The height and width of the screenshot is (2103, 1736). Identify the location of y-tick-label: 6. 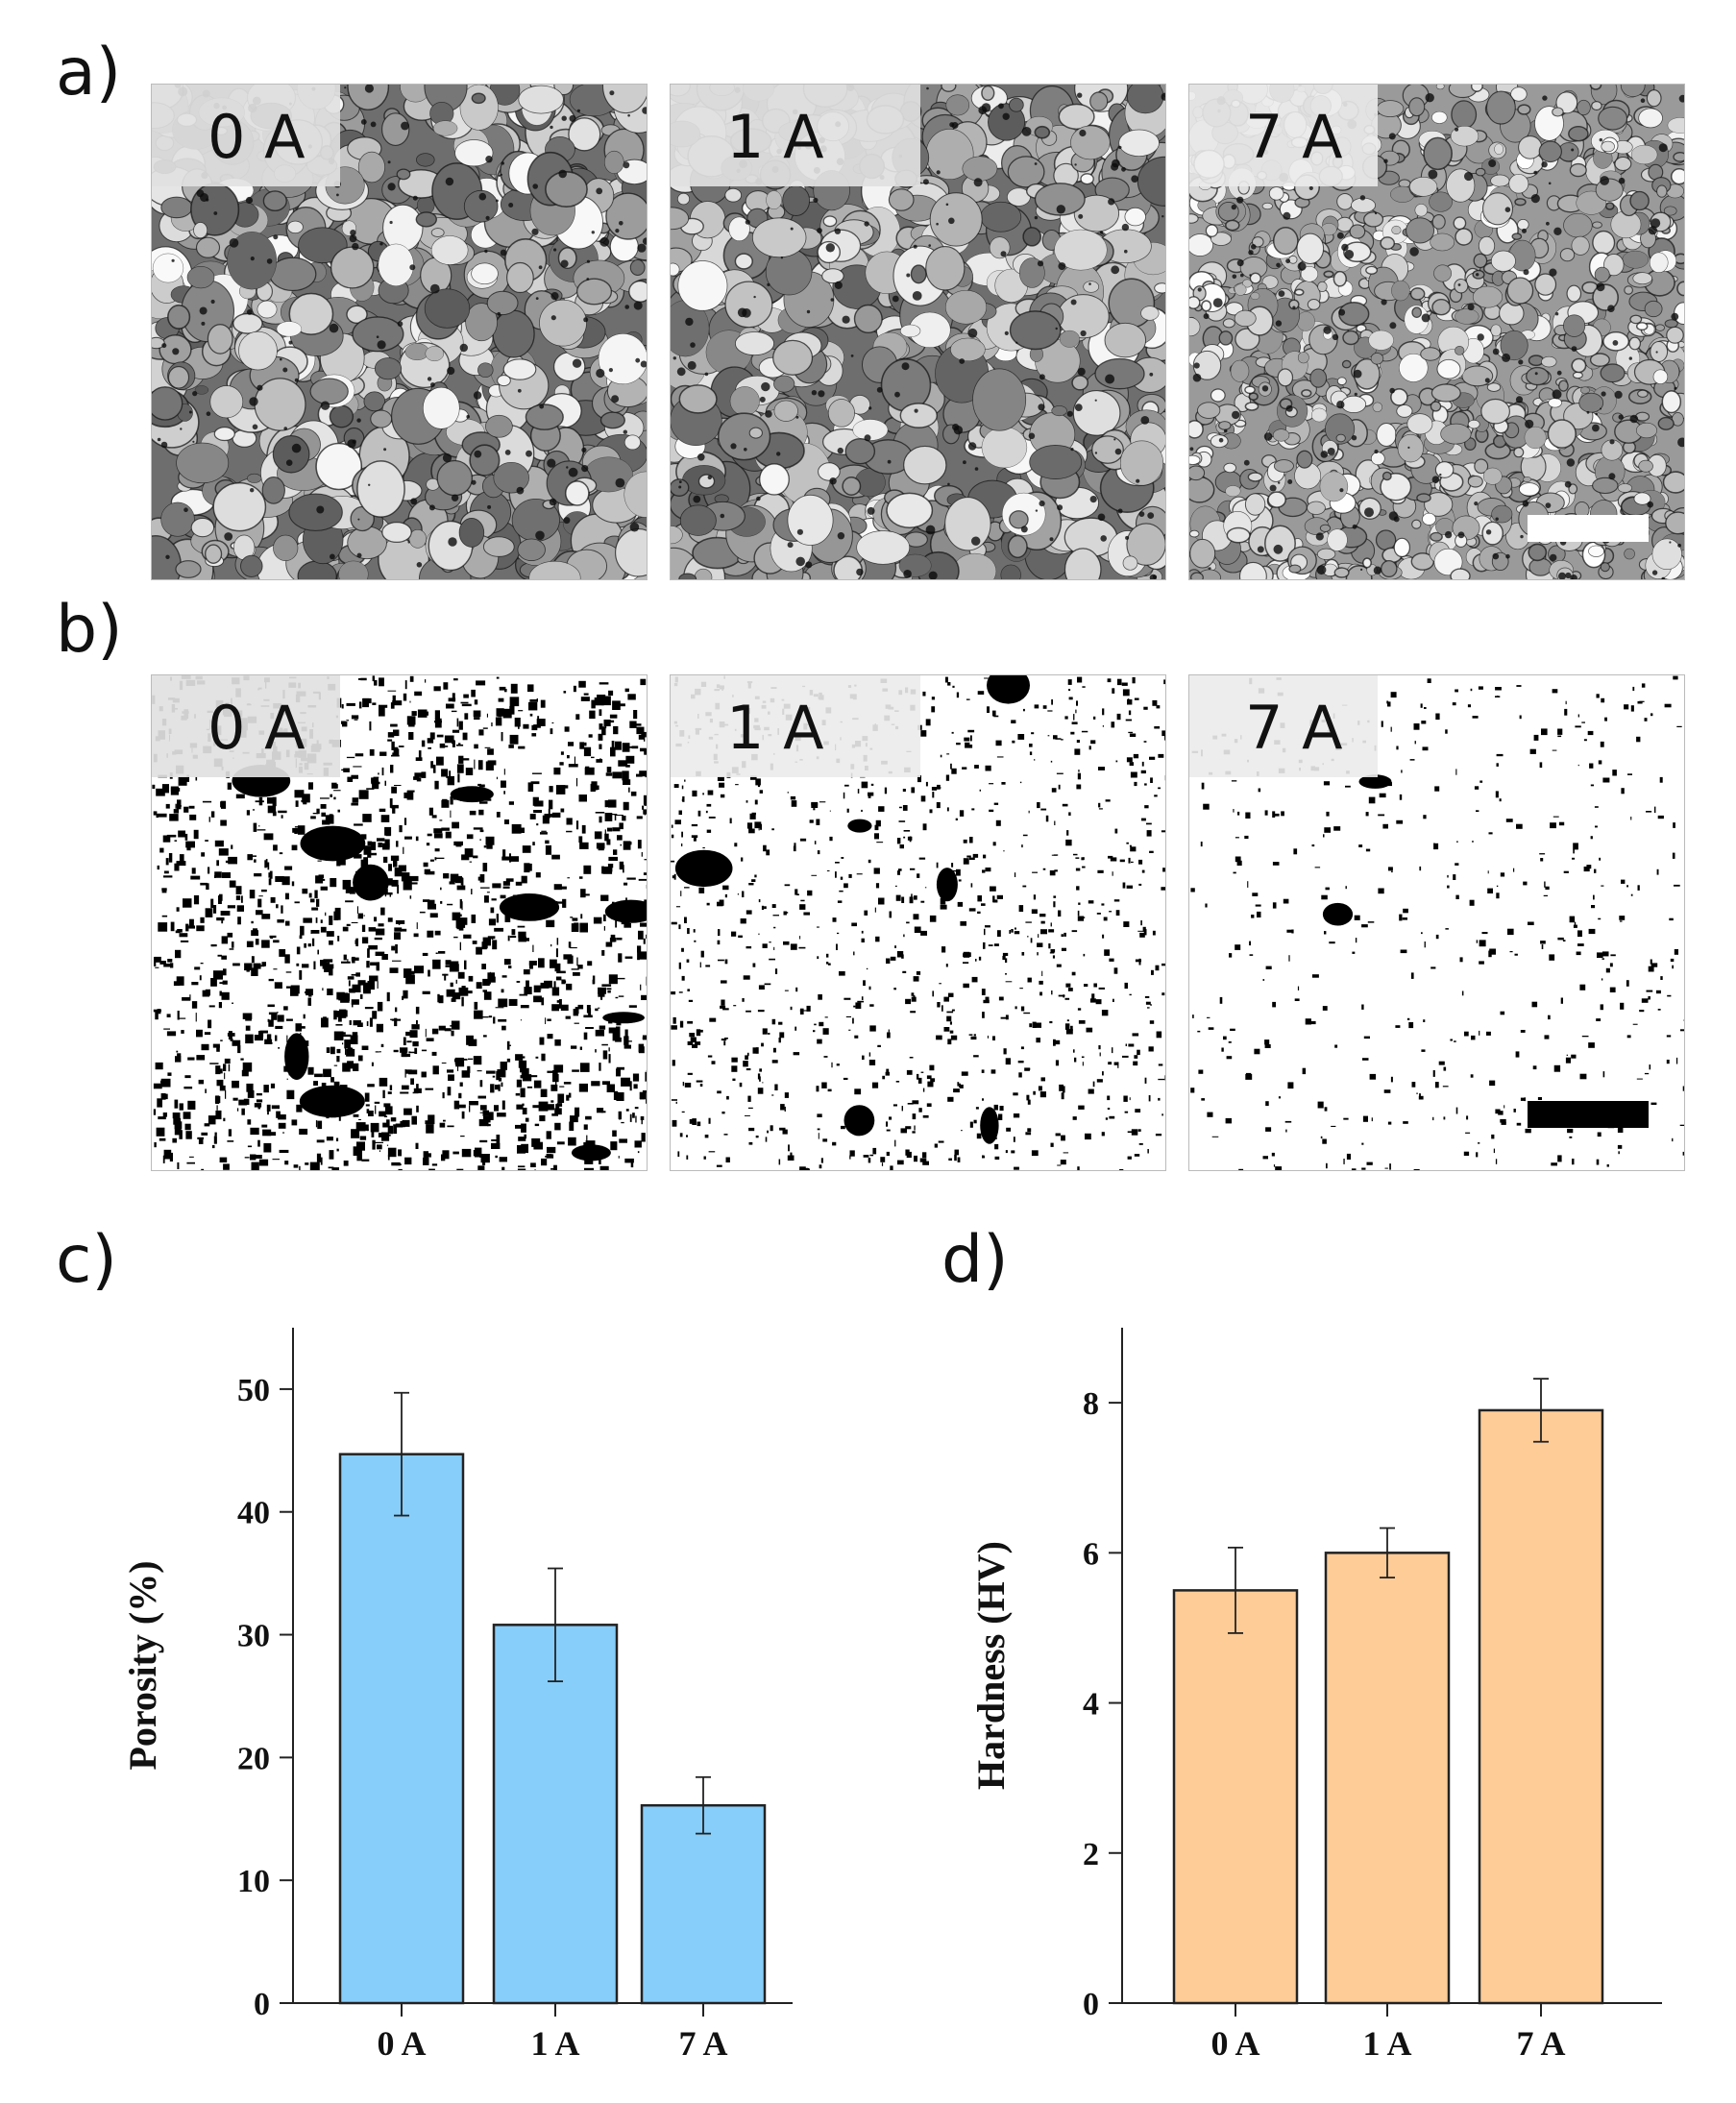
(1091, 1554).